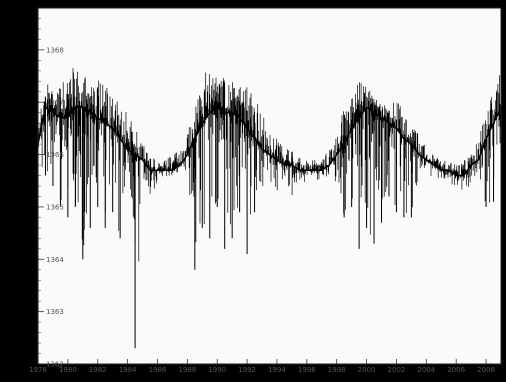  Describe the element at coordinates (55, 260) in the screenshot. I see `y-tick-label: 1364` at that location.